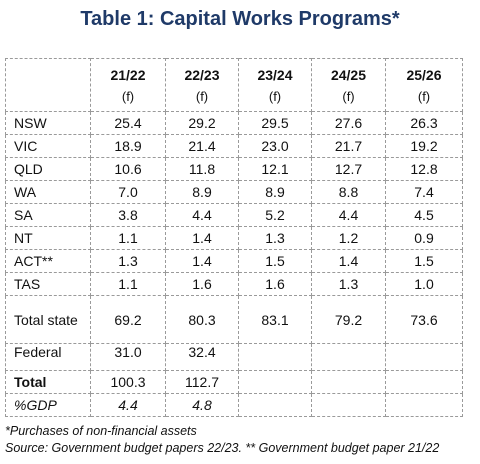 Image resolution: width=480 pixels, height=464 pixels. I want to click on cell: 5.2, so click(275, 215).